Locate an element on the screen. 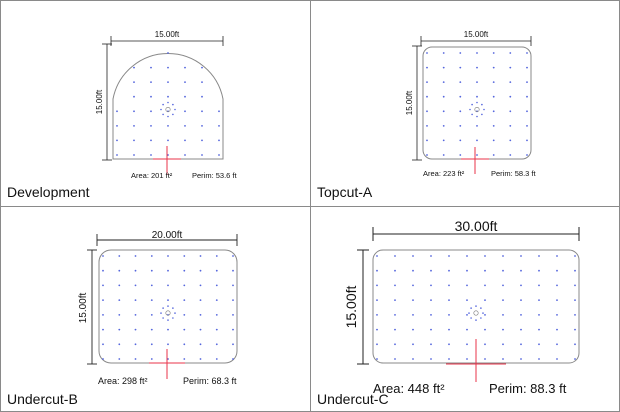  undercut-c-drill-holes is located at coordinates (476, 307).